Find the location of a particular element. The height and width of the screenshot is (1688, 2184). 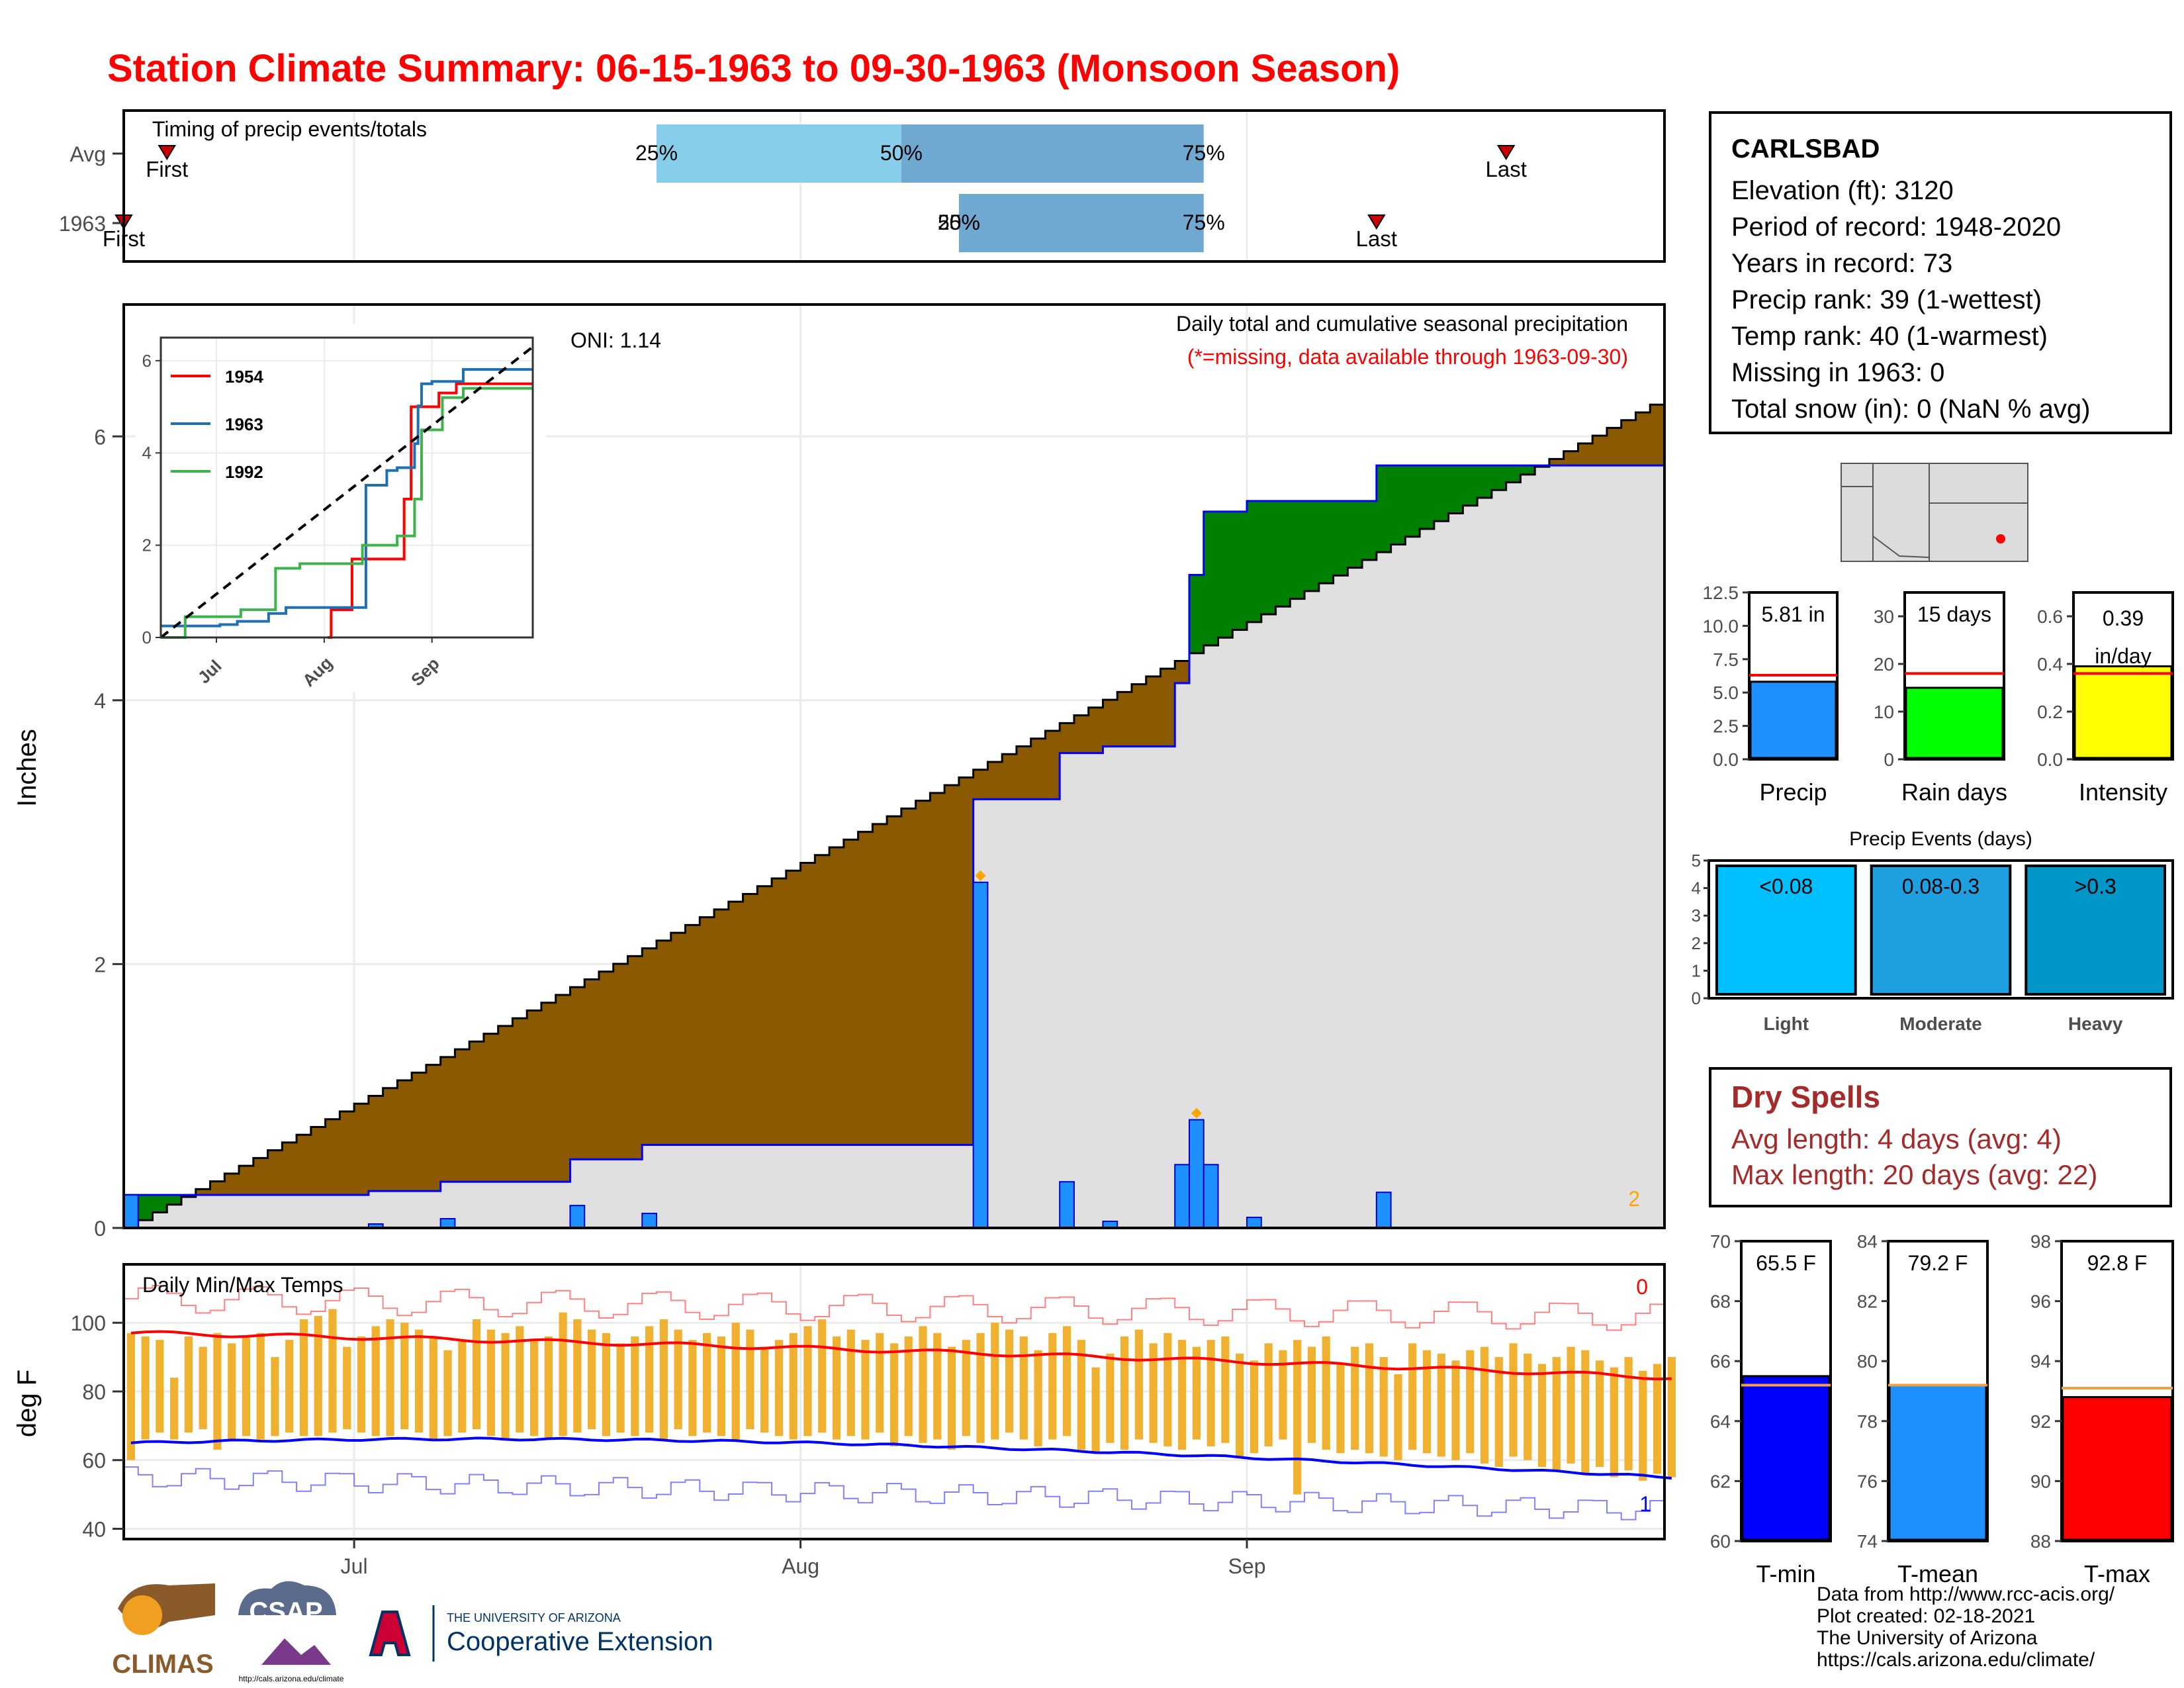

mini-intensity-y-tick-label: 0.2 is located at coordinates (2050, 712).